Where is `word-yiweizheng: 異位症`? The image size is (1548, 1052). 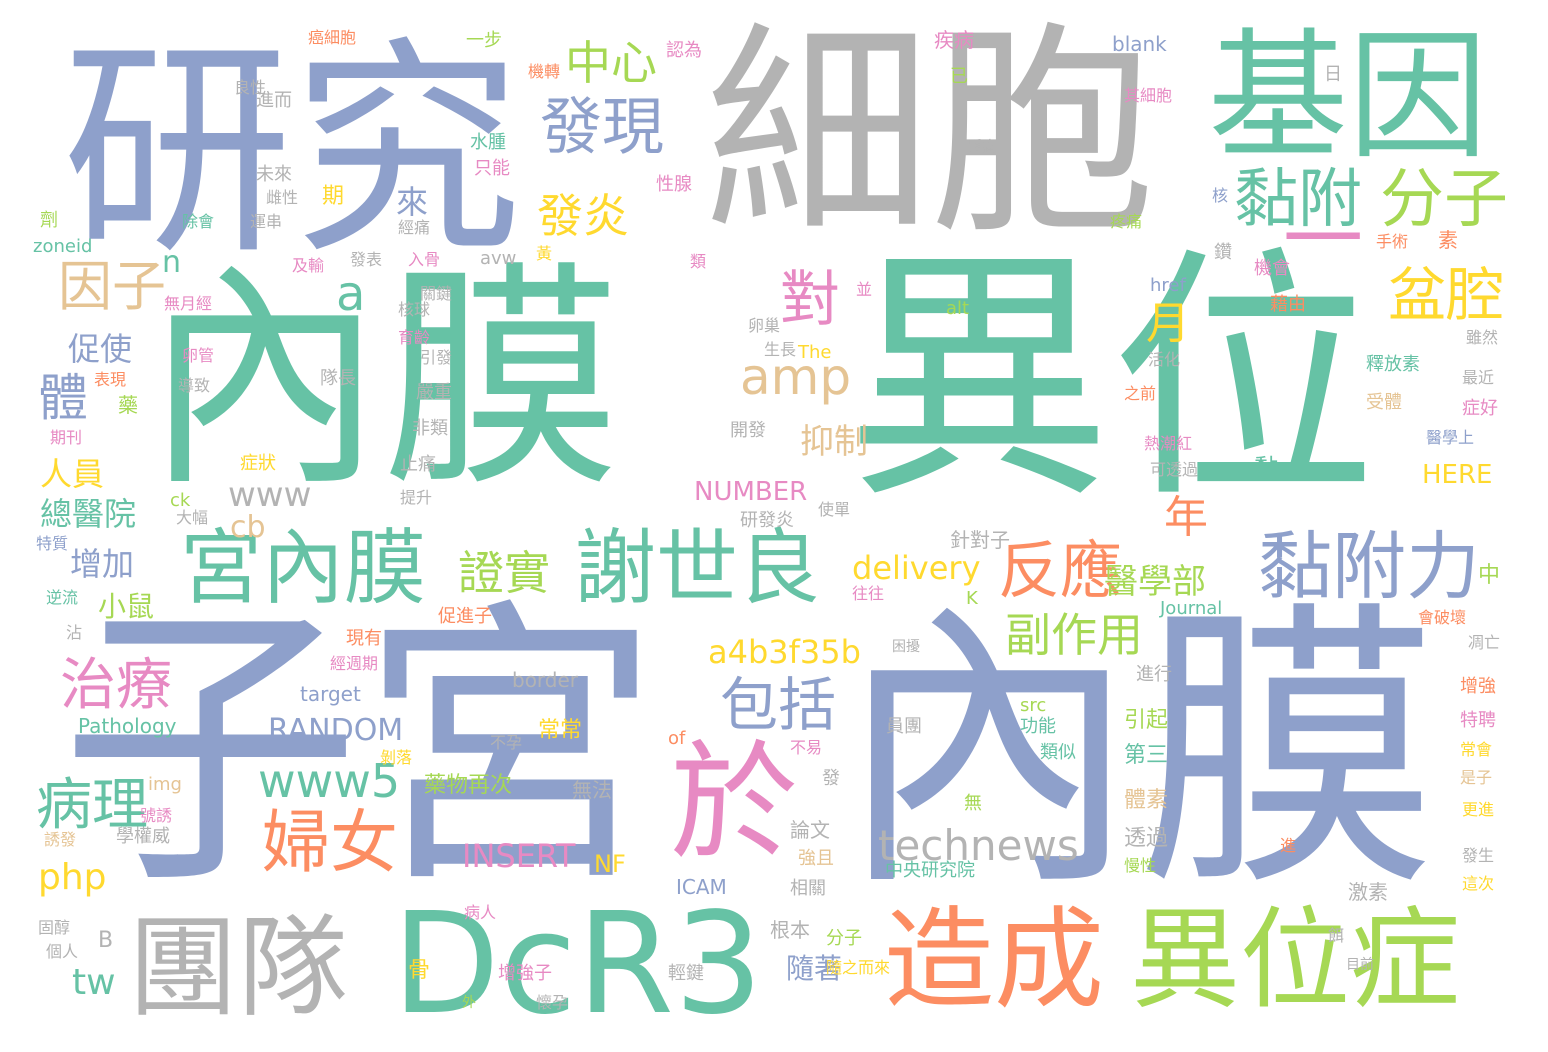
word-yiweizheng: 異位症 is located at coordinates (1295, 960).